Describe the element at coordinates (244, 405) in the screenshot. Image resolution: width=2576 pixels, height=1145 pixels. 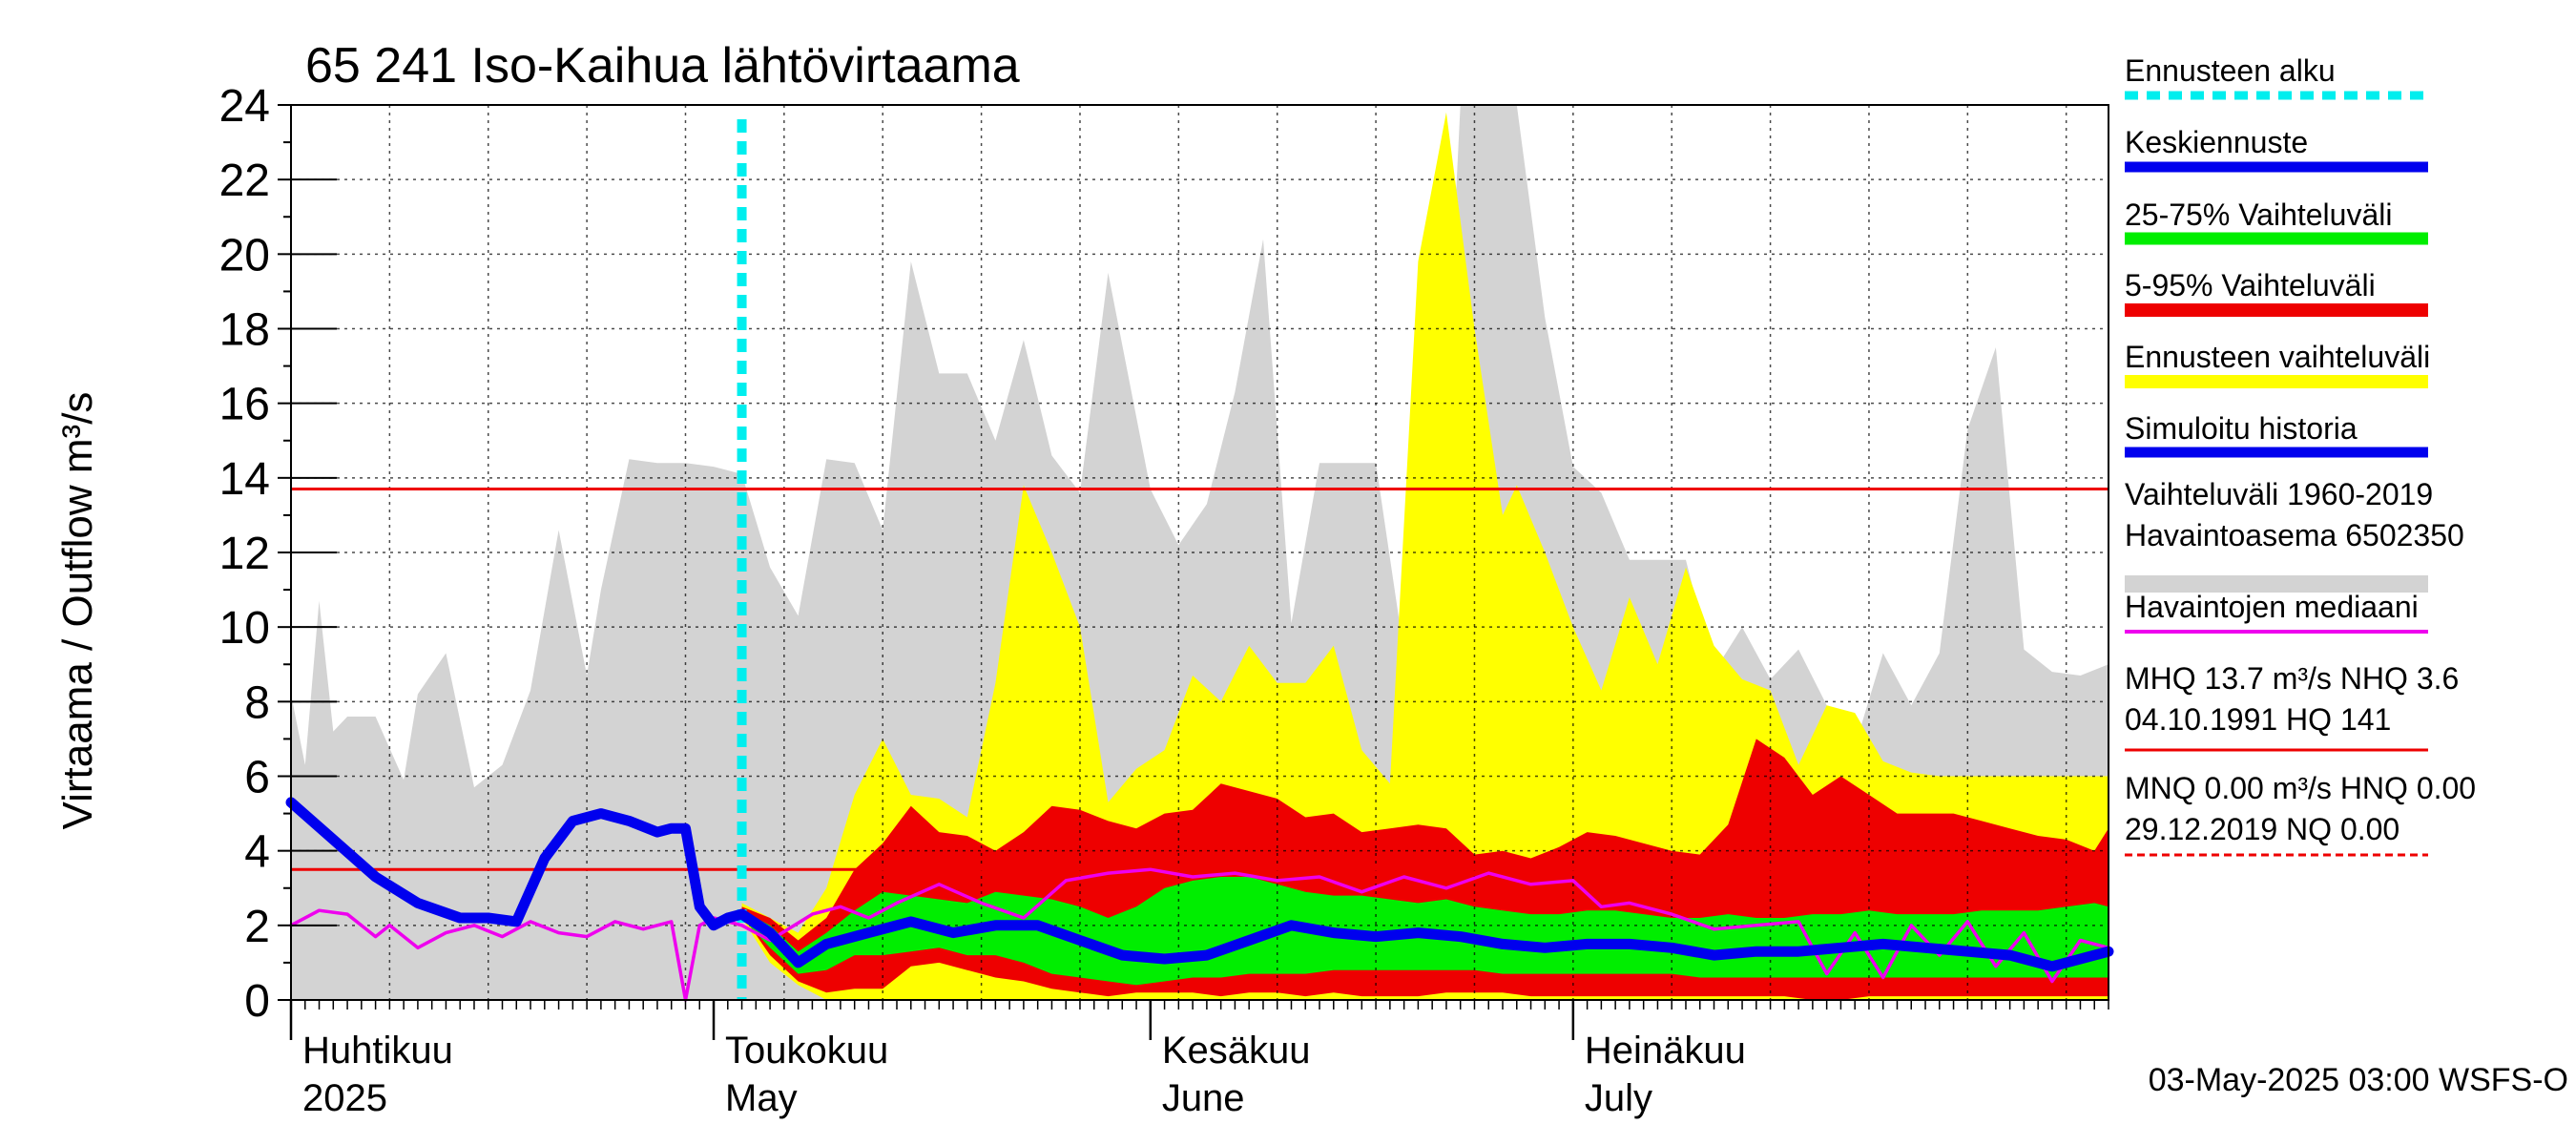
I see `y-tick-label: 16` at that location.